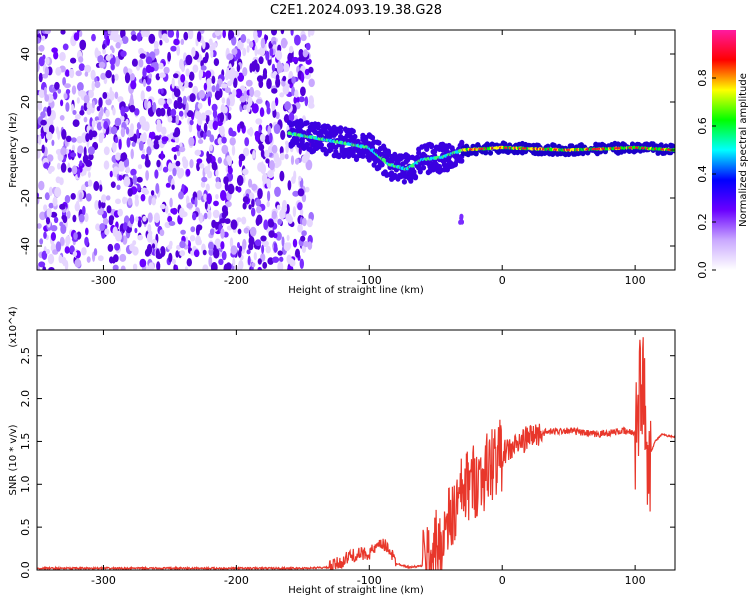 This screenshot has width=750, height=600. Describe the element at coordinates (702, 270) in the screenshot. I see `colorbar-tick-label: 0.0` at that location.